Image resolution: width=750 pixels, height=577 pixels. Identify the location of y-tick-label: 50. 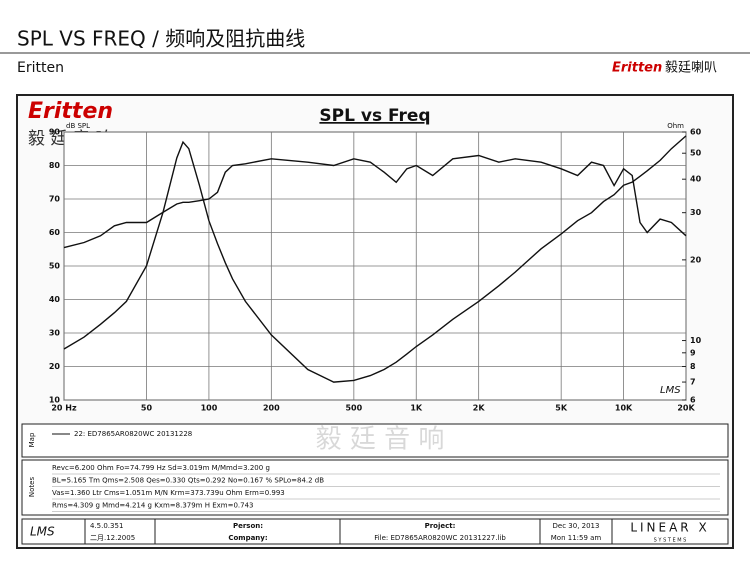
(55, 266).